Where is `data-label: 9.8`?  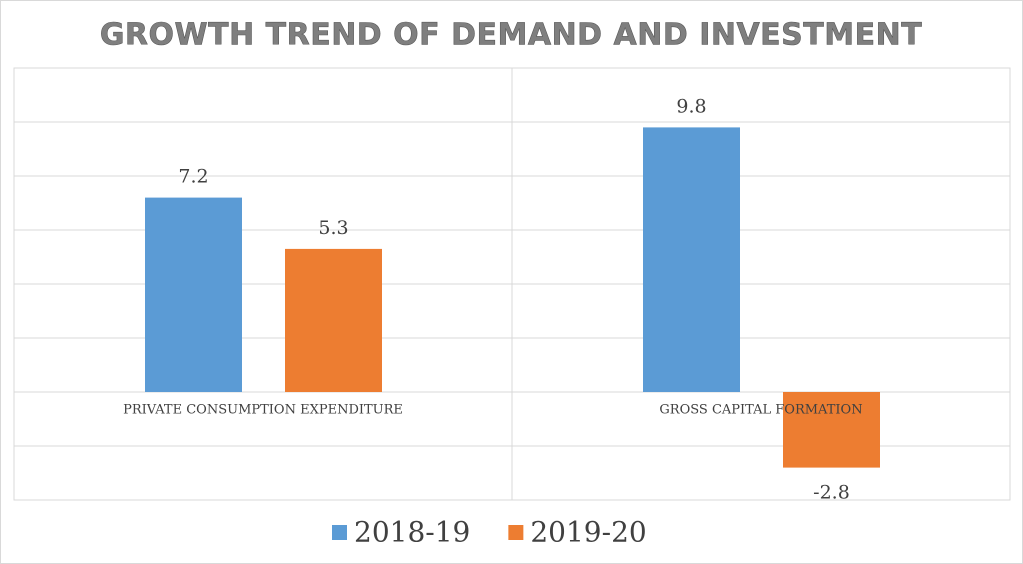
data-label: 9.8 is located at coordinates (691, 106).